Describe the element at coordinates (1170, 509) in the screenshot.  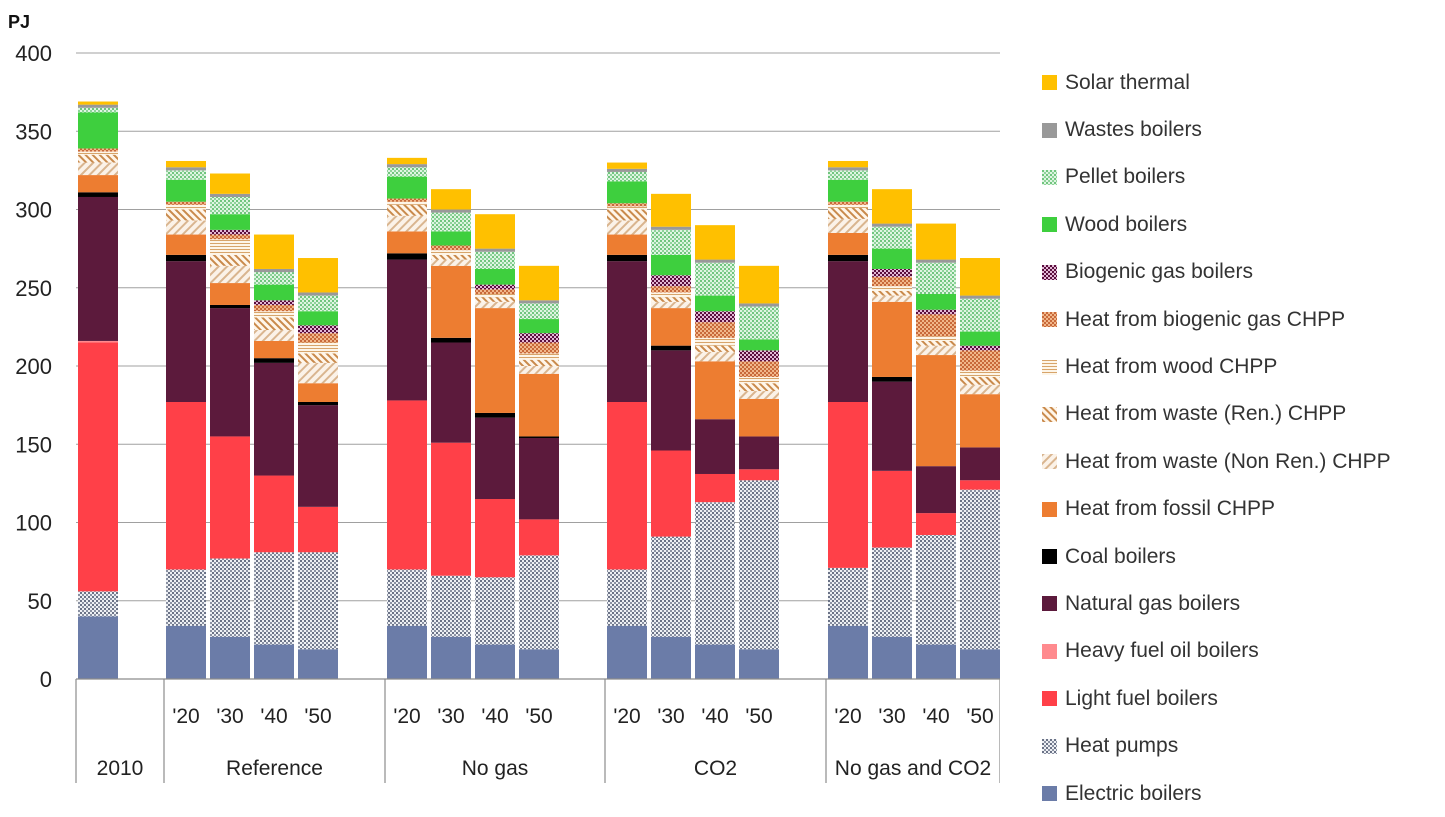
I see `legend-label: Heat from fossil CHPP` at that location.